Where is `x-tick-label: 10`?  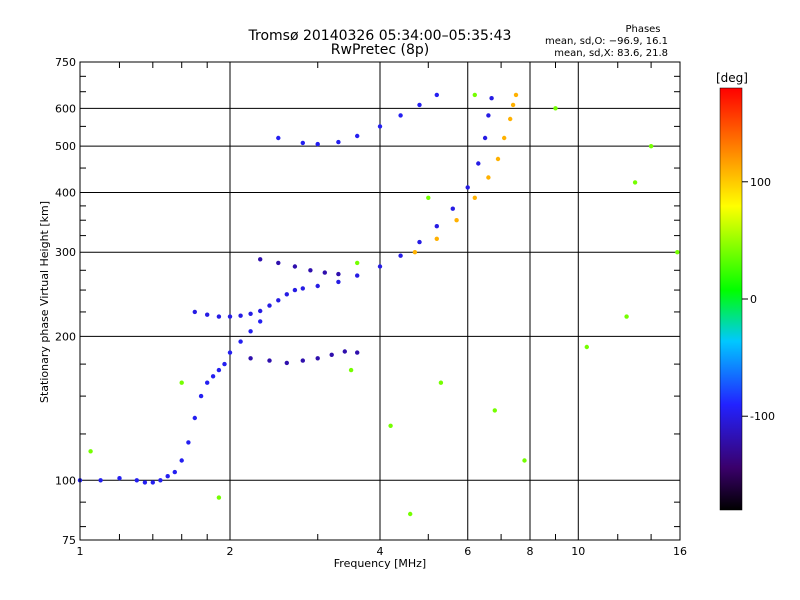
x-tick-label: 10 is located at coordinates (578, 551).